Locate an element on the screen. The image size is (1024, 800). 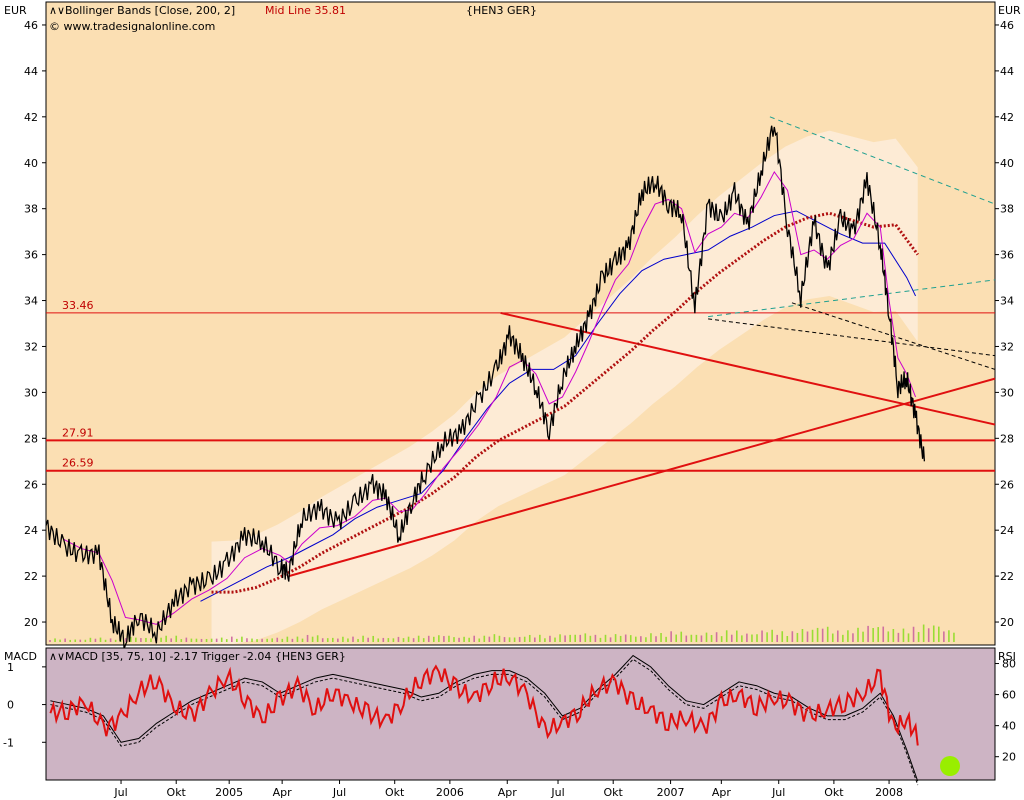
macd-plot is located at coordinates (504, 720).